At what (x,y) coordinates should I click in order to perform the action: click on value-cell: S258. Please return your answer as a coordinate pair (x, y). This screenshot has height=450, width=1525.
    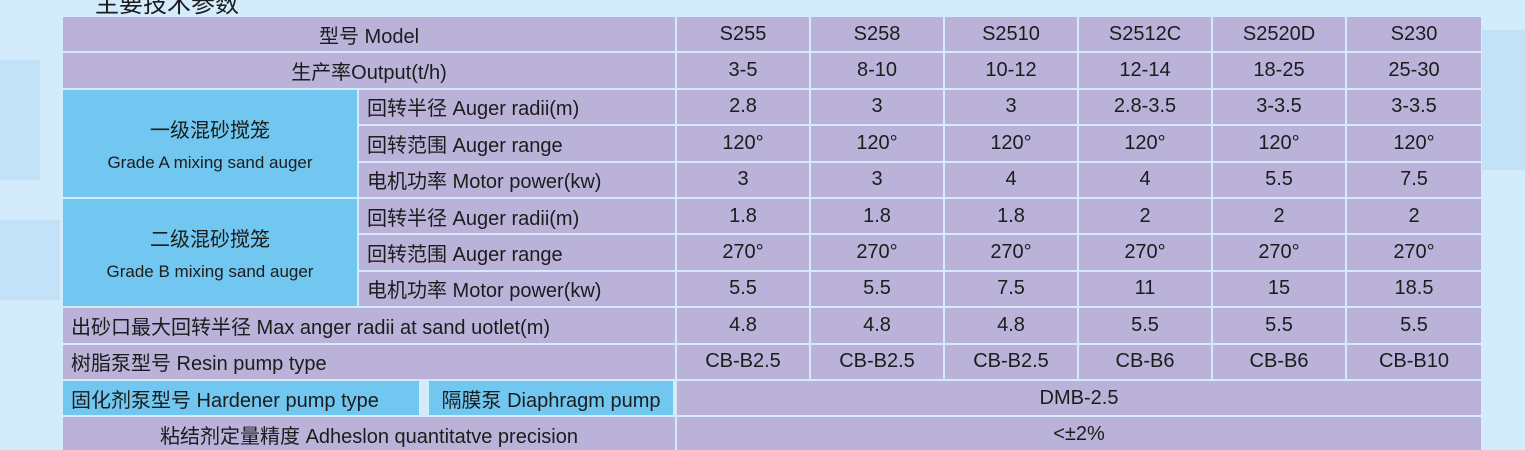
    Looking at the image, I should click on (877, 34).